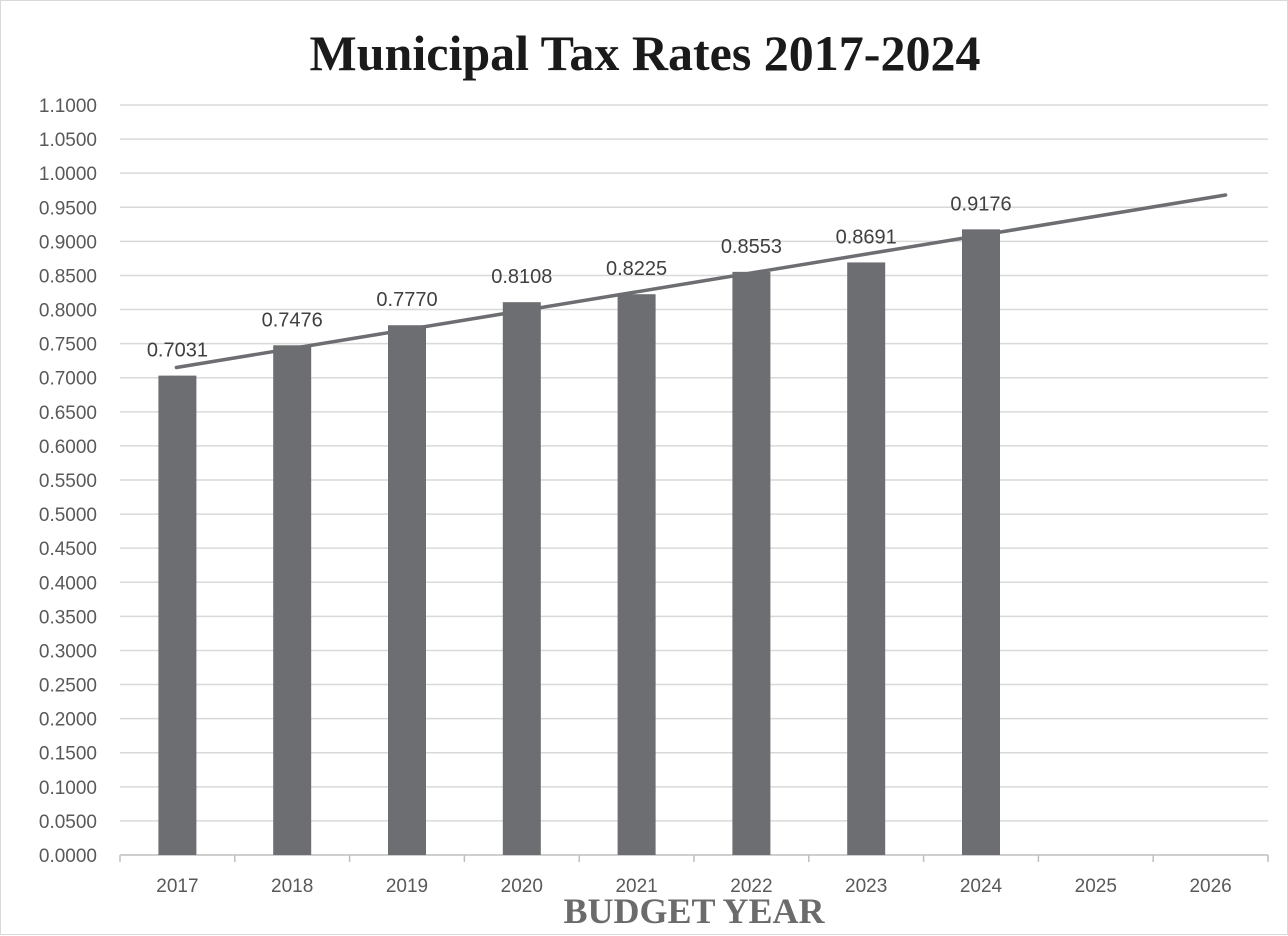 Image resolution: width=1288 pixels, height=936 pixels. Describe the element at coordinates (292, 886) in the screenshot. I see `x-tick-label: 2018` at that location.